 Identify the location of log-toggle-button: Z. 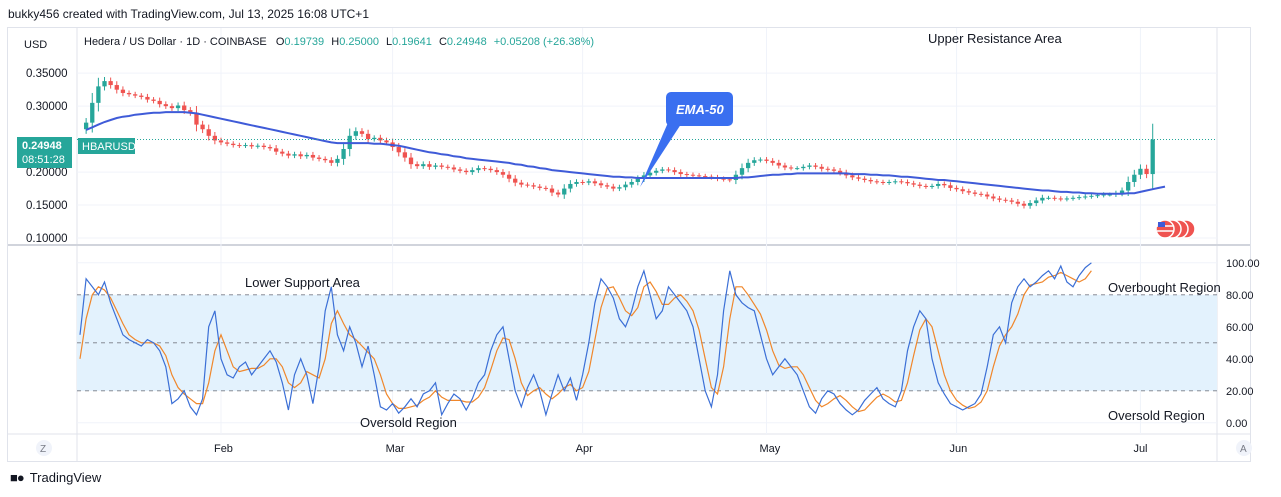
(43, 449).